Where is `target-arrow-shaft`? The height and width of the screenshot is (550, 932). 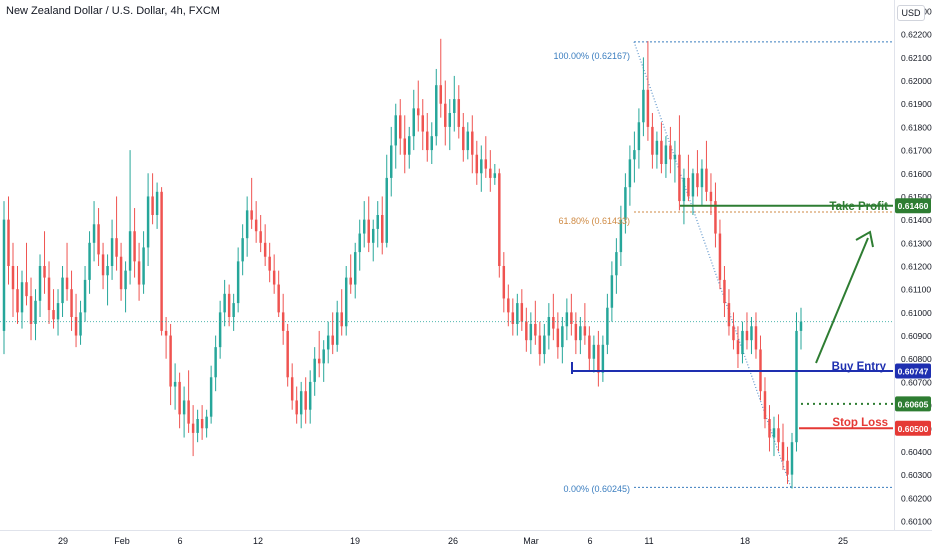
target-arrow-shaft is located at coordinates (842, 300).